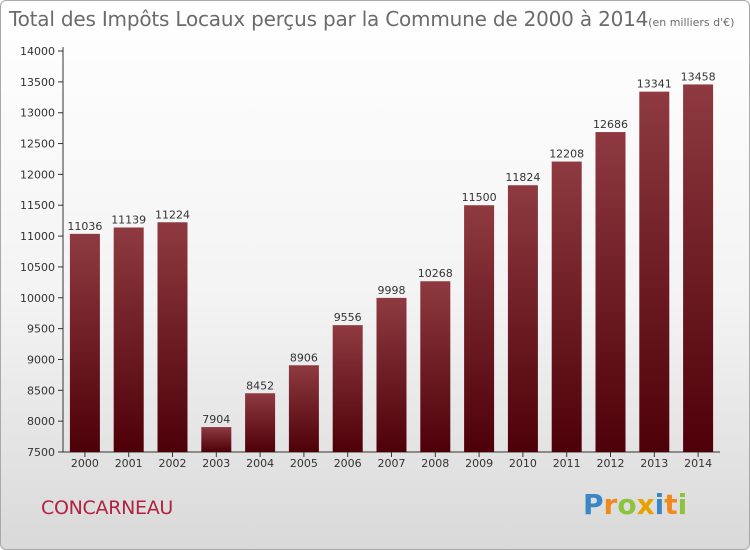 The image size is (750, 550). I want to click on data-label: 9998, so click(392, 290).